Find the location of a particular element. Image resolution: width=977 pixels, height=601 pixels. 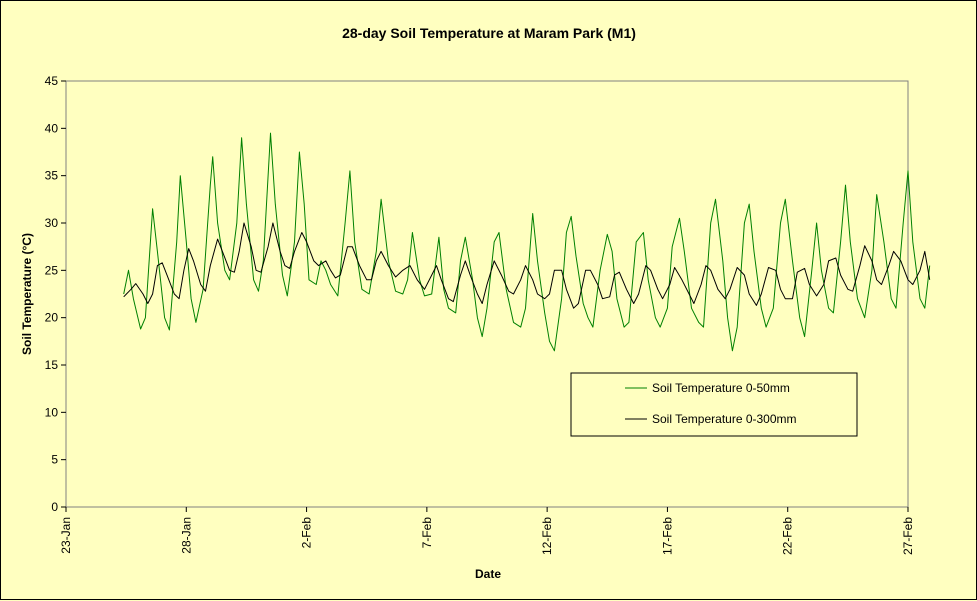

y-tick-label: 30 is located at coordinates (52, 223).